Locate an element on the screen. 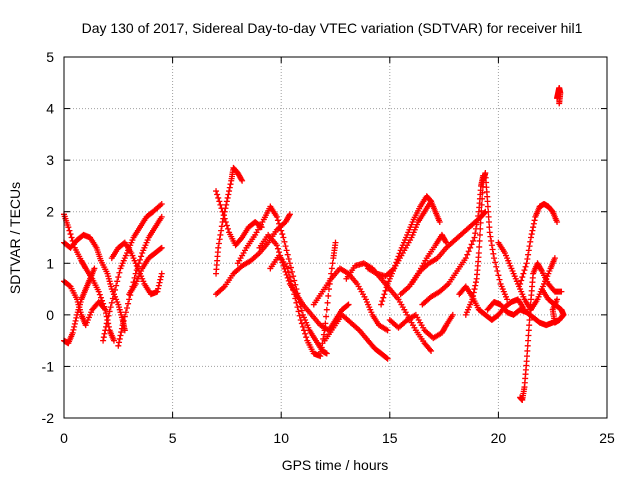  y-tick-label: 5 is located at coordinates (50, 57).